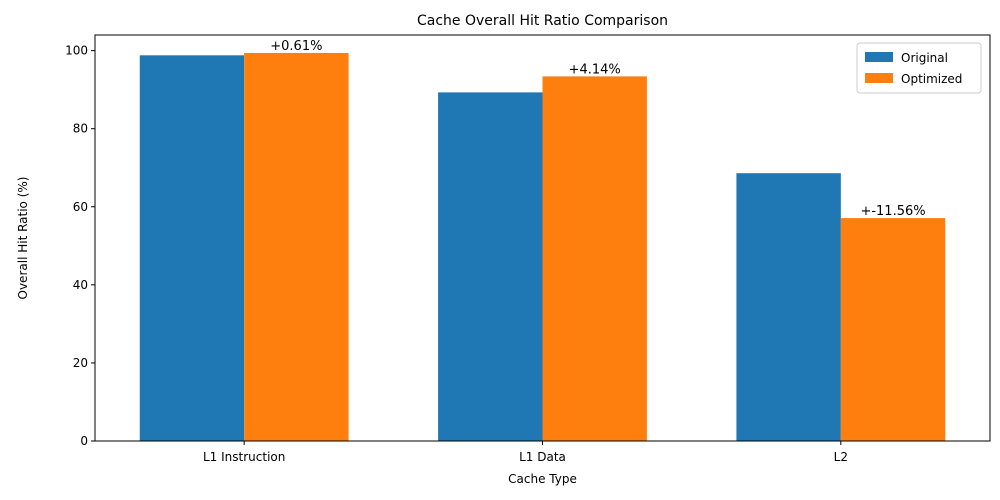 The image size is (1000, 500). Describe the element at coordinates (542, 21) in the screenshot. I see `chart-title: Cache Overall Hit Ratio Comparison` at that location.